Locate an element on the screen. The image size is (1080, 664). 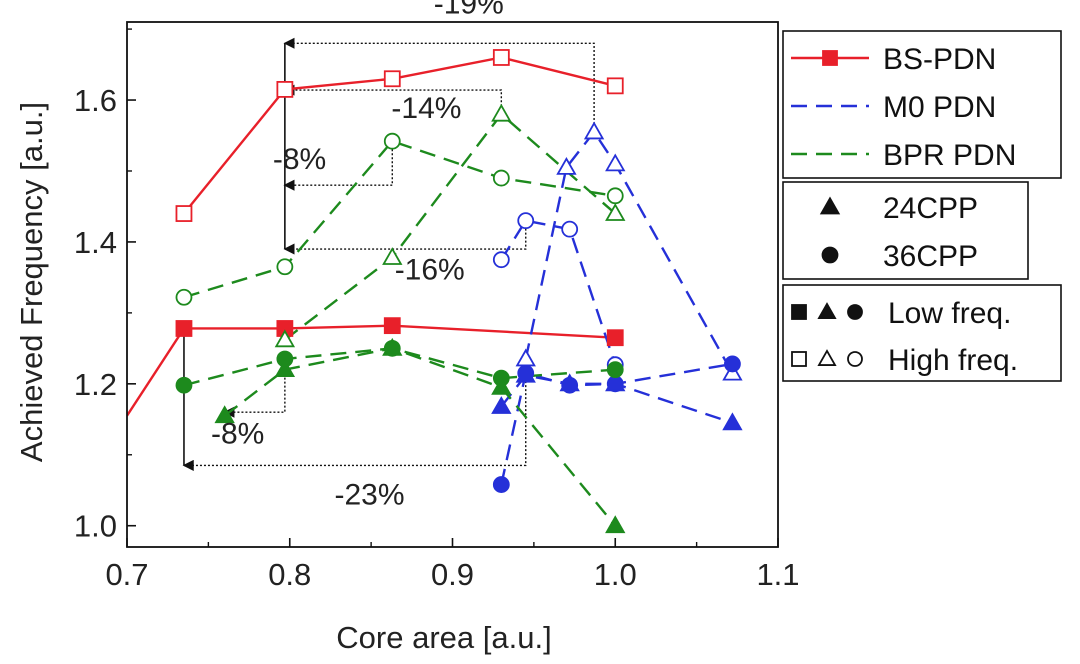
percent-annotation: -16% is located at coordinates (430, 270).